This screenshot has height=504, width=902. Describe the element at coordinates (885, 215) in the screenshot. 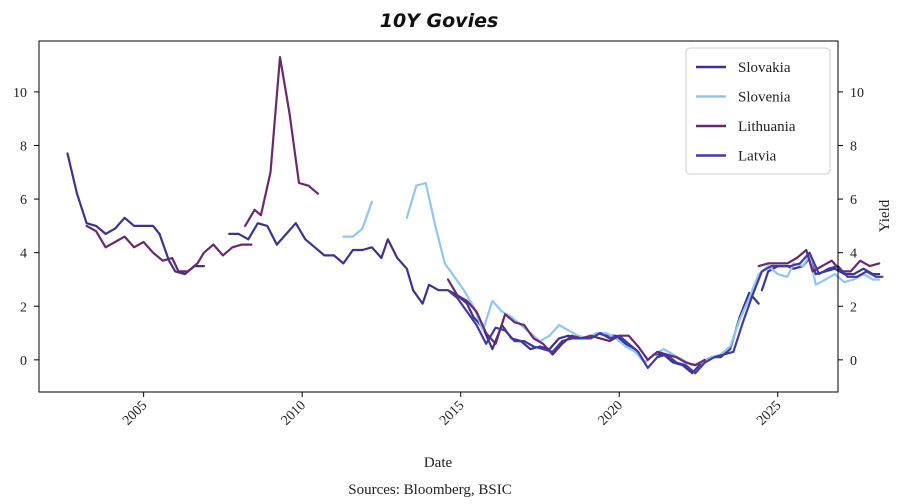

I see `y-axis-label: Yield` at that location.